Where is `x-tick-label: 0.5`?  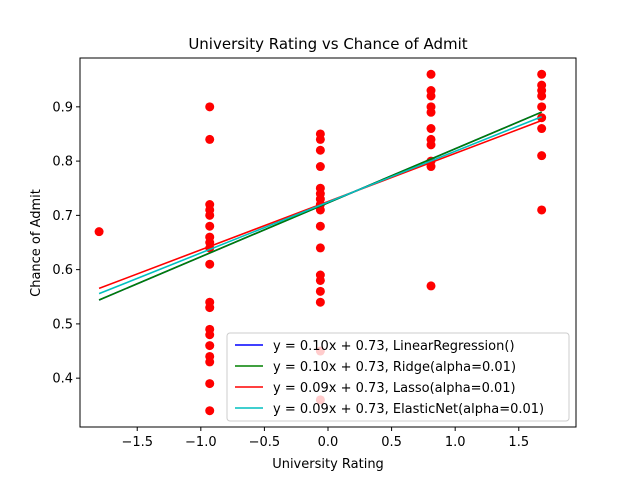 x-tick-label: 0.5 is located at coordinates (391, 442).